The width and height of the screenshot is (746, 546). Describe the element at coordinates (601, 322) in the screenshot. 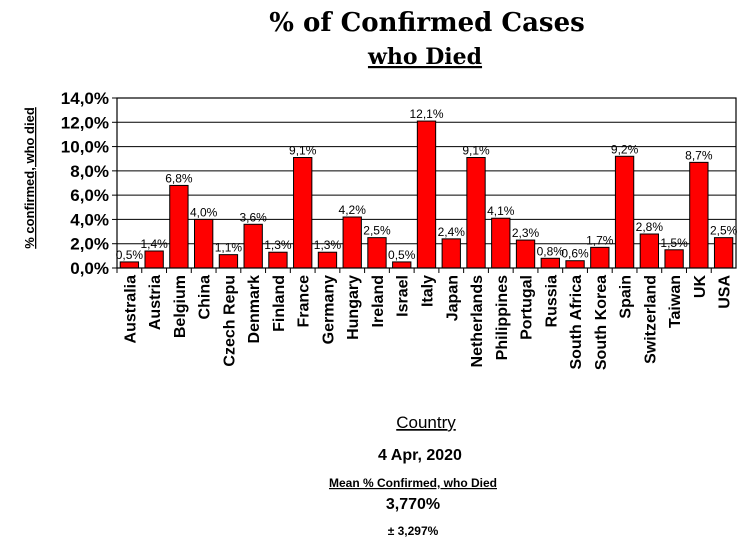

I see `x-tick-label: South Korea` at that location.